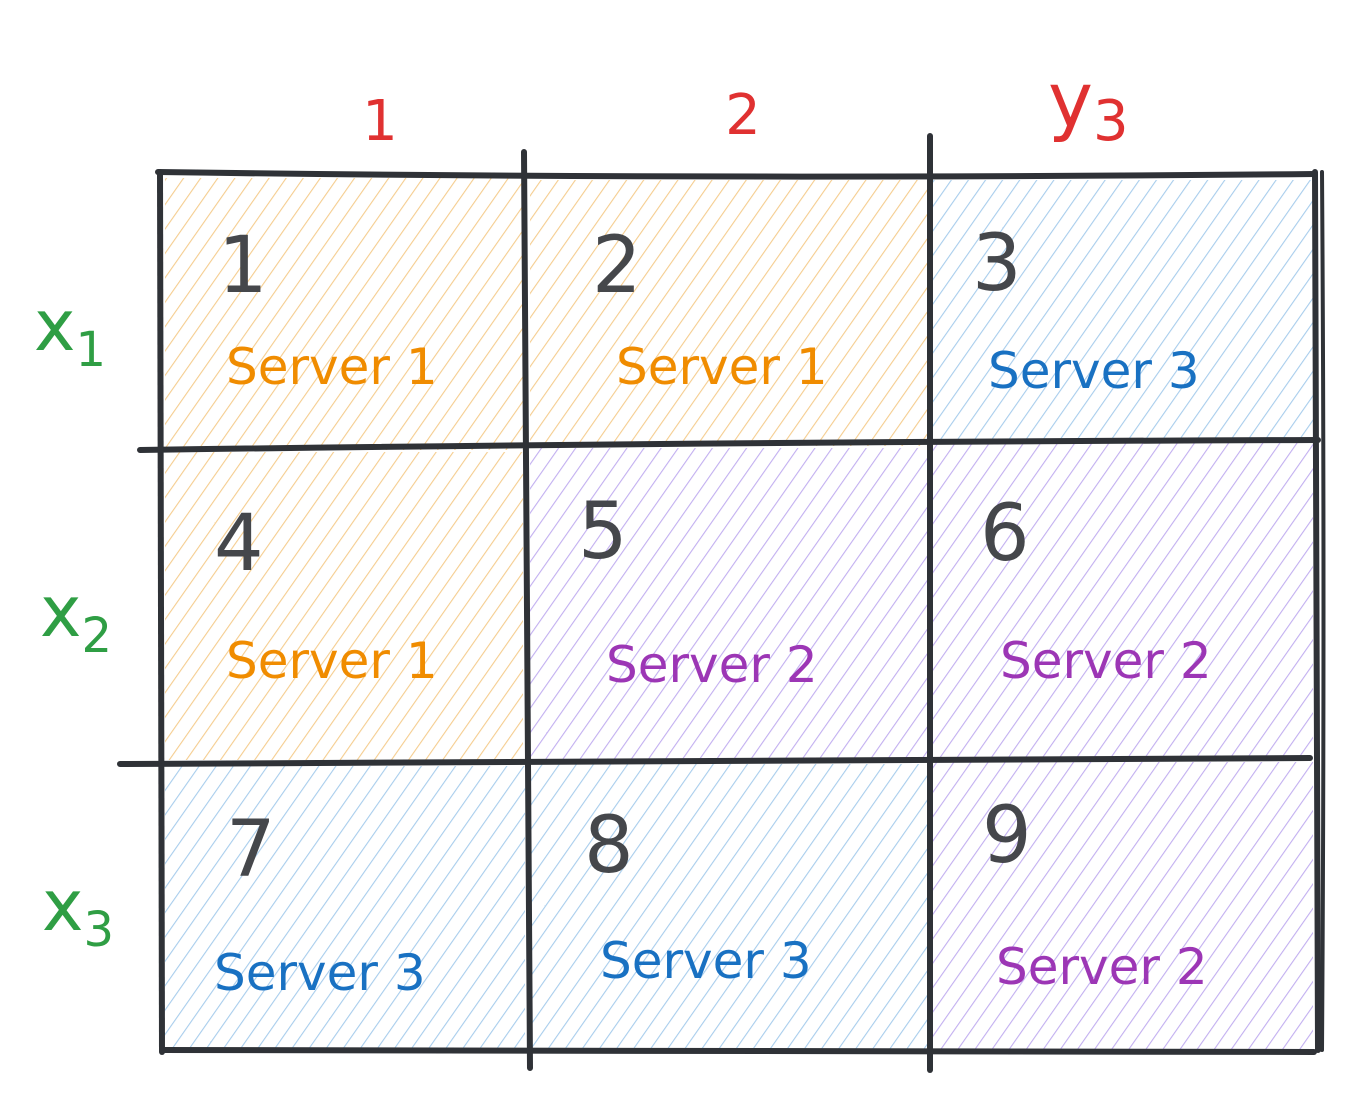  What do you see at coordinates (617, 266) in the screenshot?
I see `cell-number-2: 2` at bounding box center [617, 266].